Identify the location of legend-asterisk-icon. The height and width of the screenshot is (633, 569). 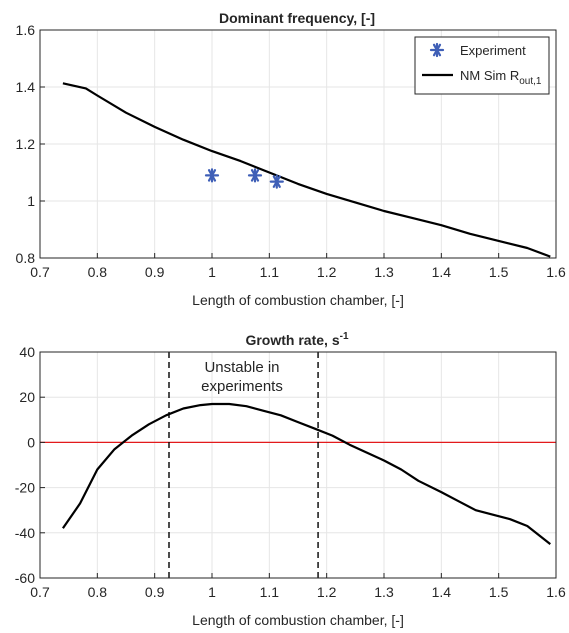
(437, 50).